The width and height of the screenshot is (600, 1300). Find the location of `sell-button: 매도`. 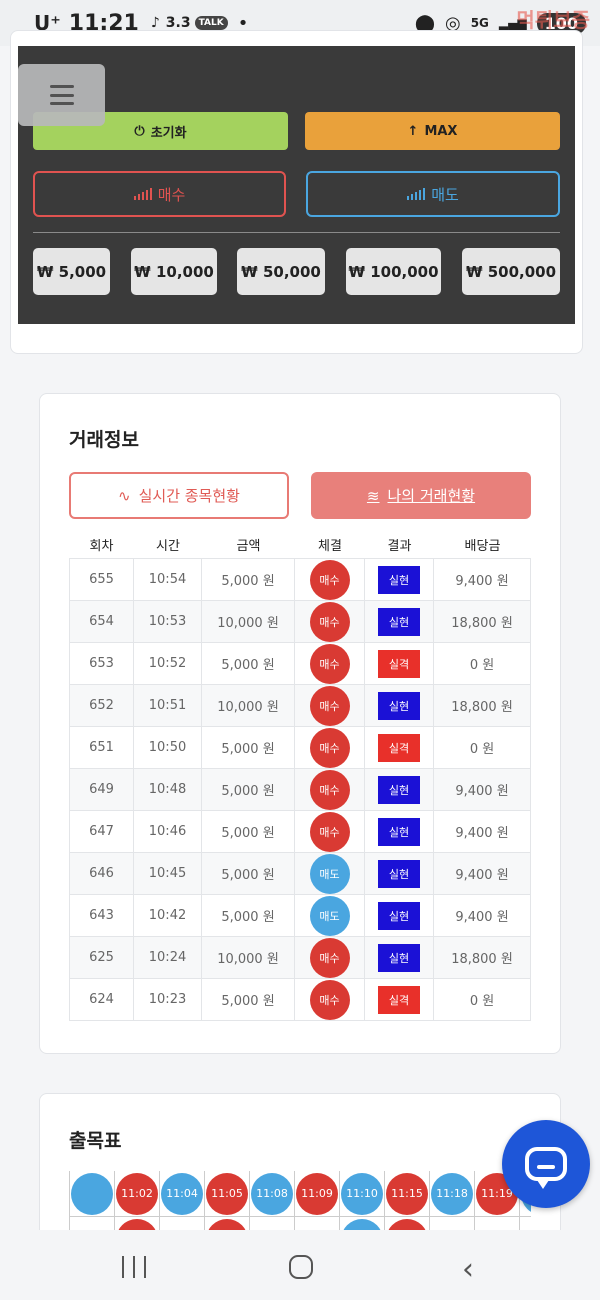

sell-button: 매도 is located at coordinates (433, 194).